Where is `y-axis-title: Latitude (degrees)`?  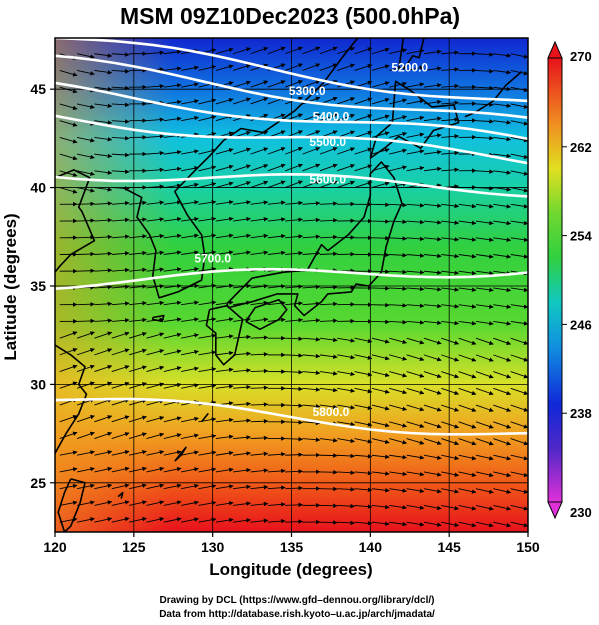 y-axis-title: Latitude (degrees) is located at coordinates (10, 286).